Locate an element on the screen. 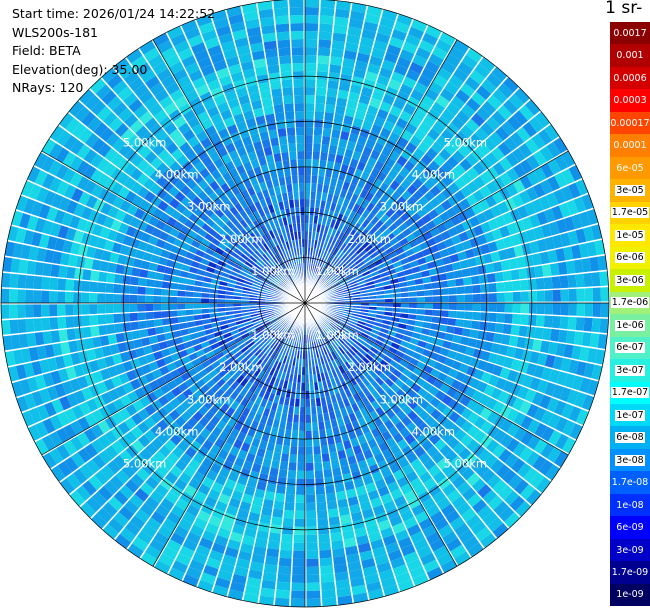 The image size is (650, 610). colorbar-cell: 6e-05 is located at coordinates (630, 168).